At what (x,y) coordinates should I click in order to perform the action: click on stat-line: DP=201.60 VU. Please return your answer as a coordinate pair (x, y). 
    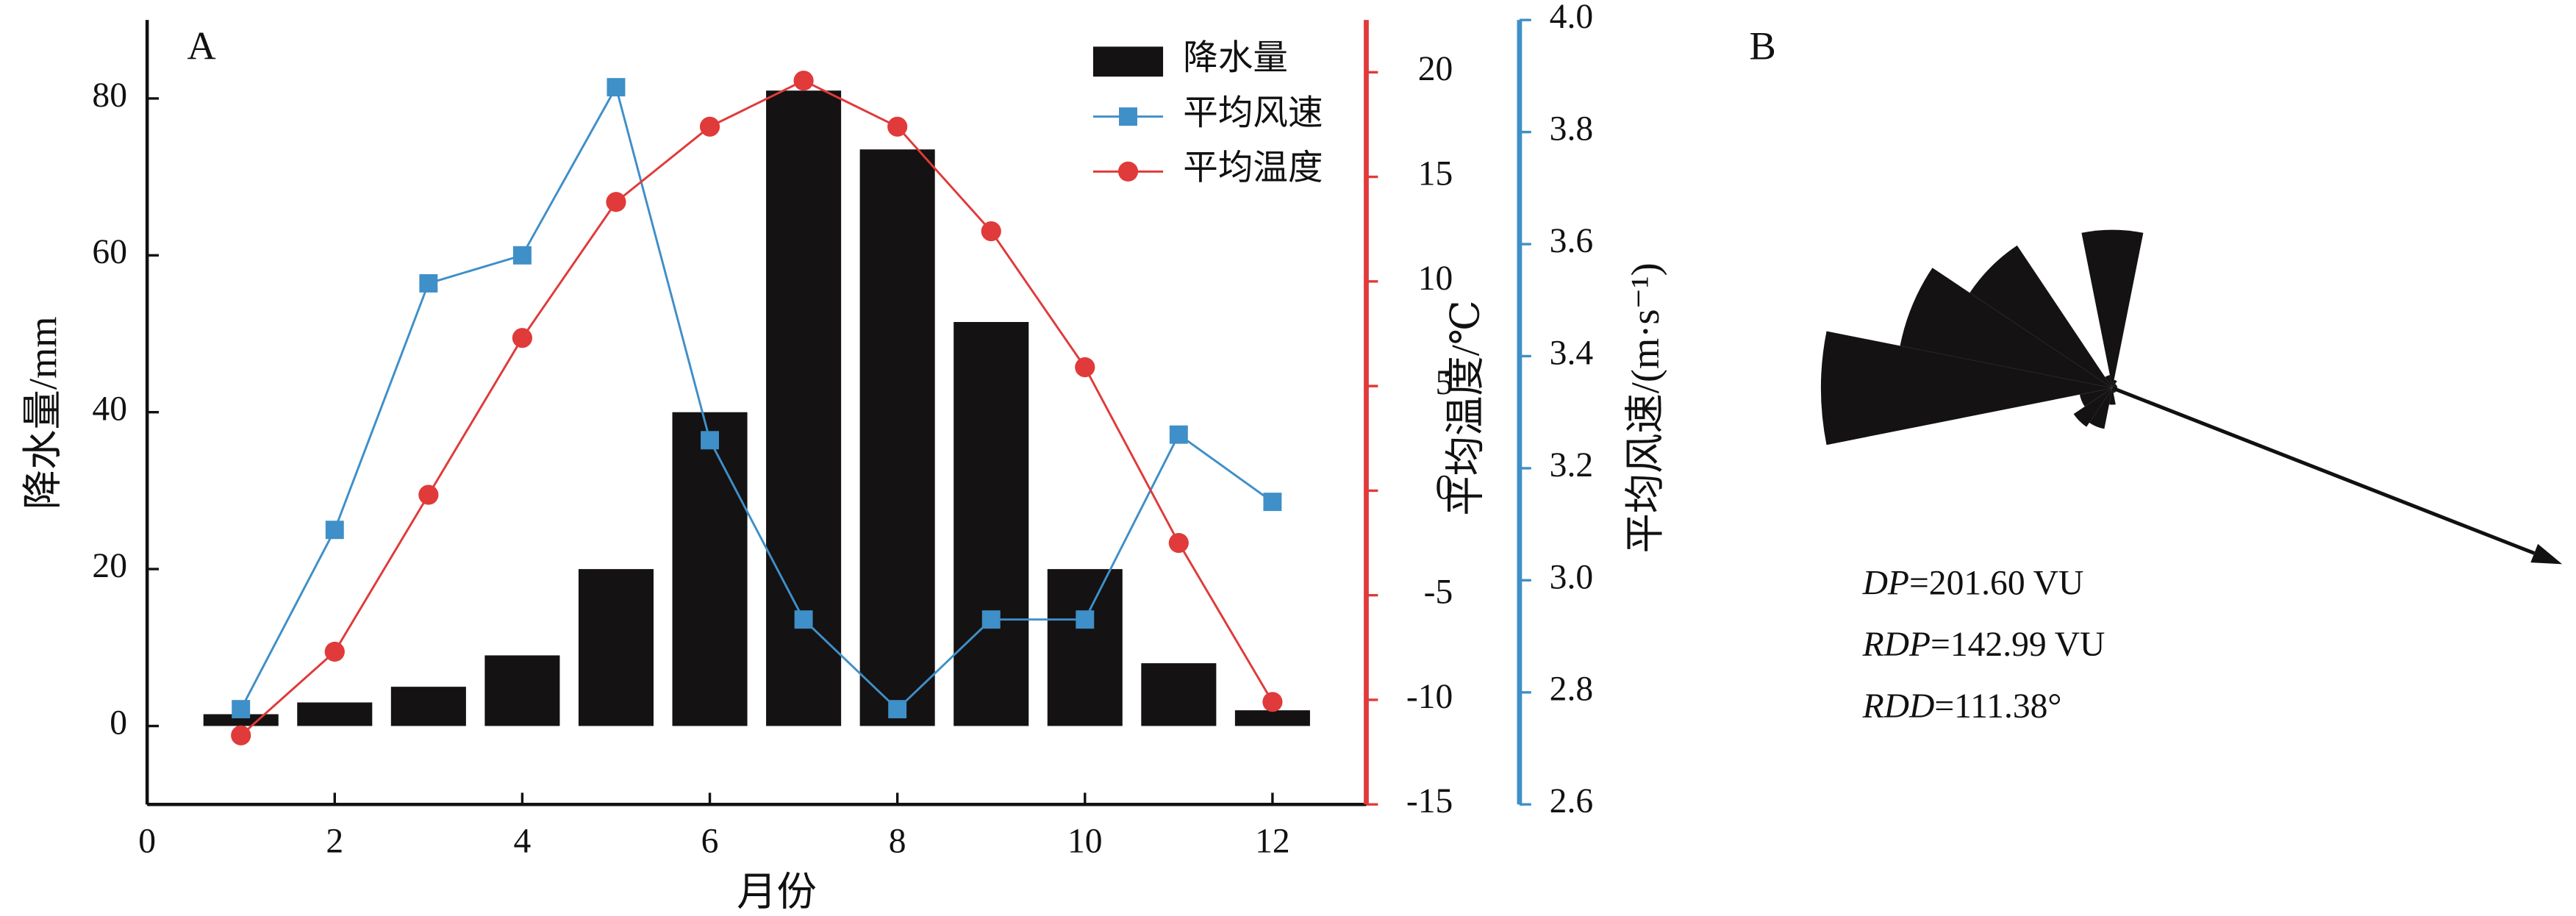
    Looking at the image, I should click on (1973, 583).